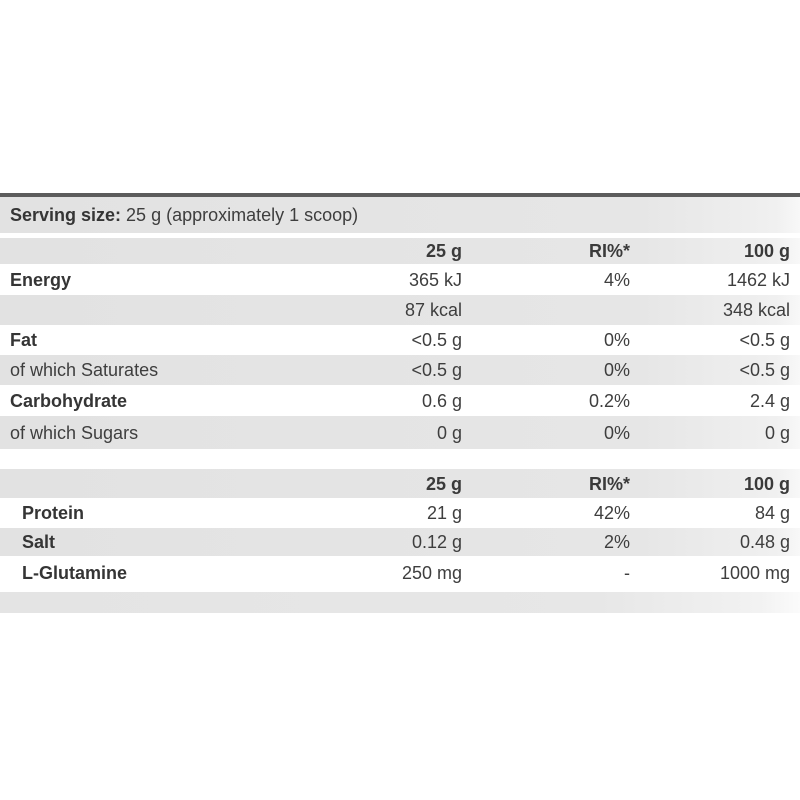 The width and height of the screenshot is (800, 800). What do you see at coordinates (39, 542) in the screenshot?
I see `row-label: Salt` at bounding box center [39, 542].